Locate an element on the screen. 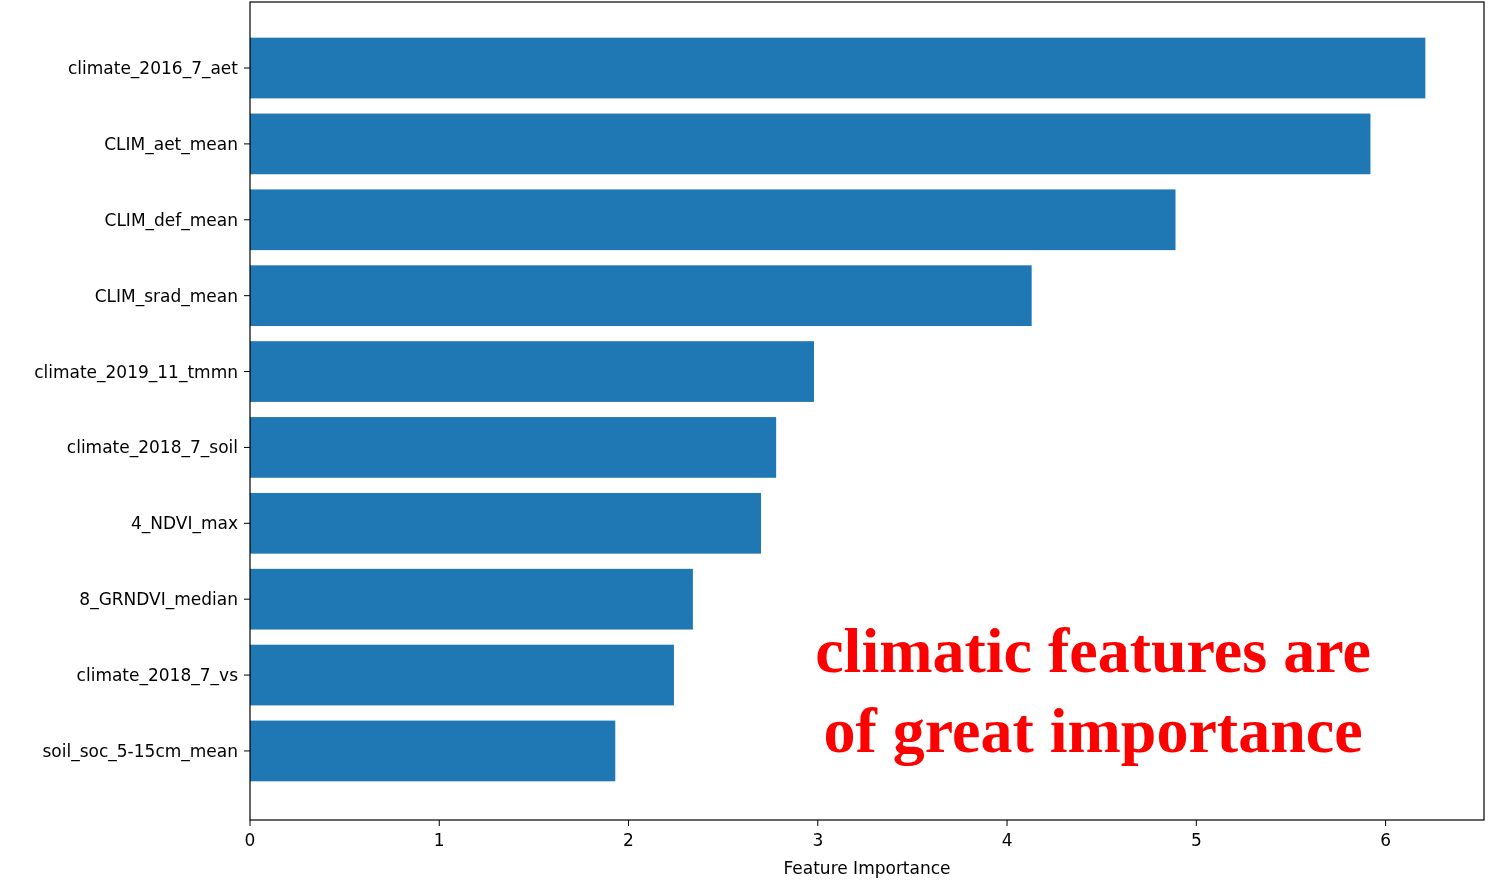 This screenshot has width=1496, height=881. y-tick-label: climate_2018_7_soil is located at coordinates (152, 448).